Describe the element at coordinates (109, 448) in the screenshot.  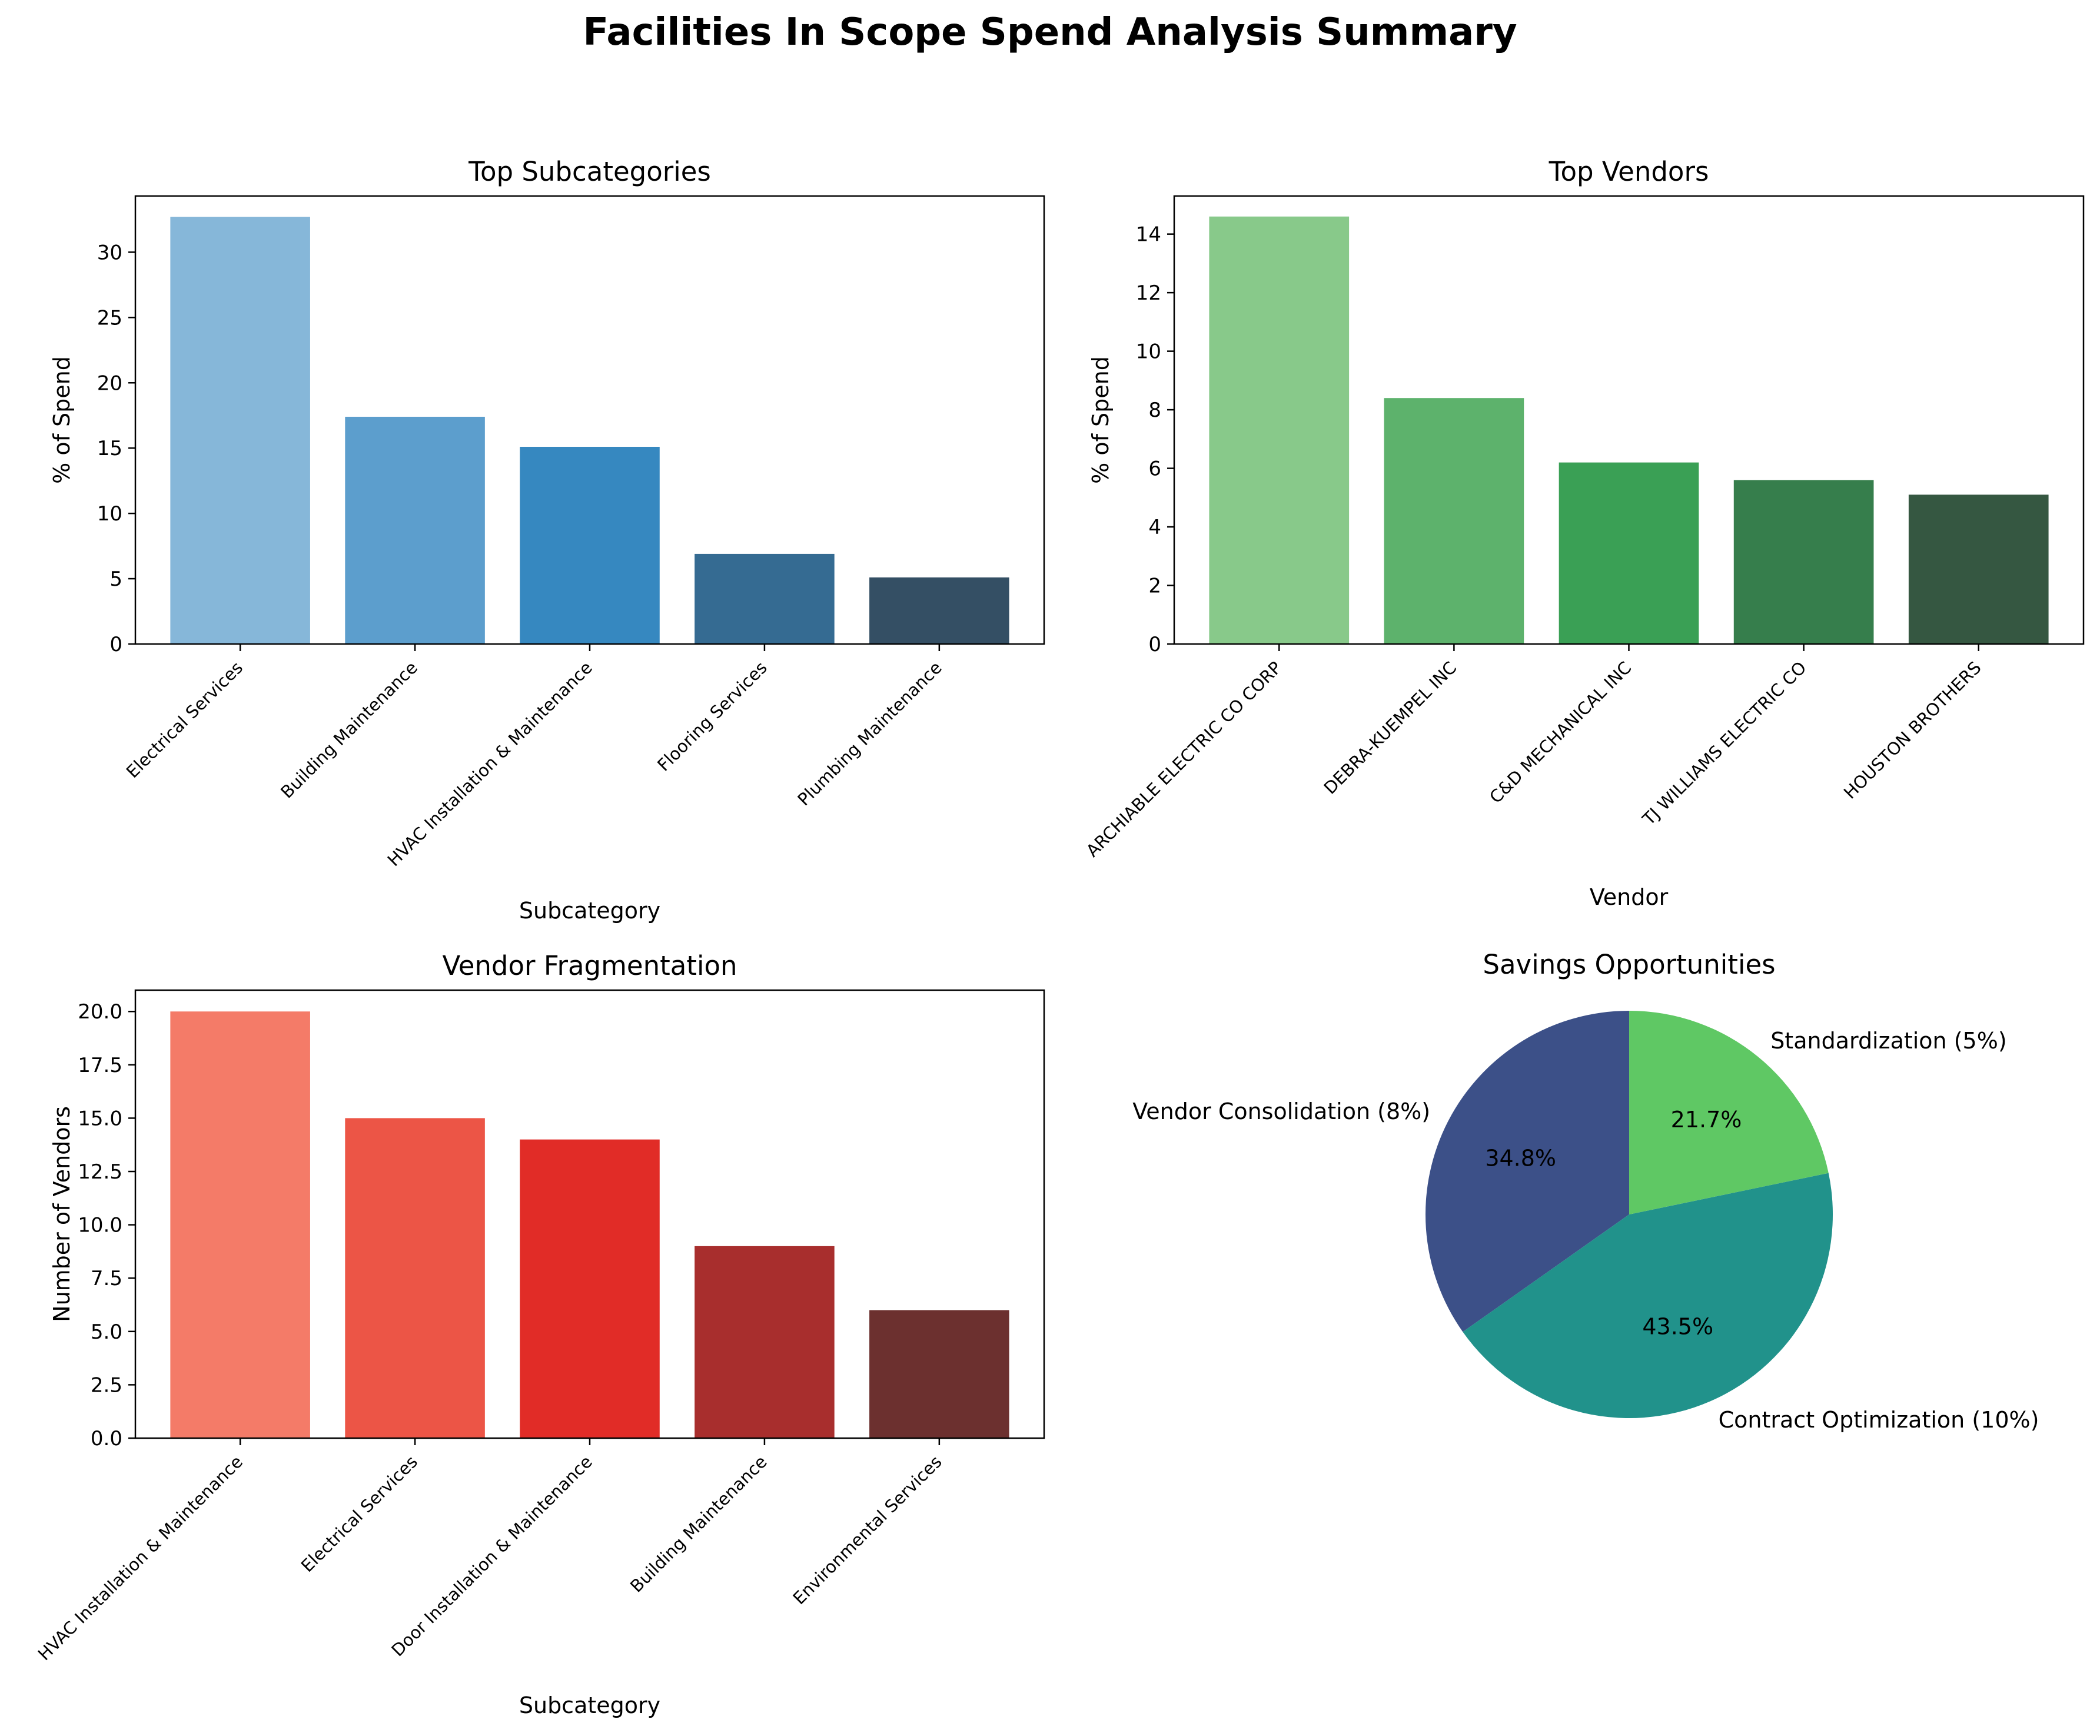
I see `y-tick-label: 15` at that location.